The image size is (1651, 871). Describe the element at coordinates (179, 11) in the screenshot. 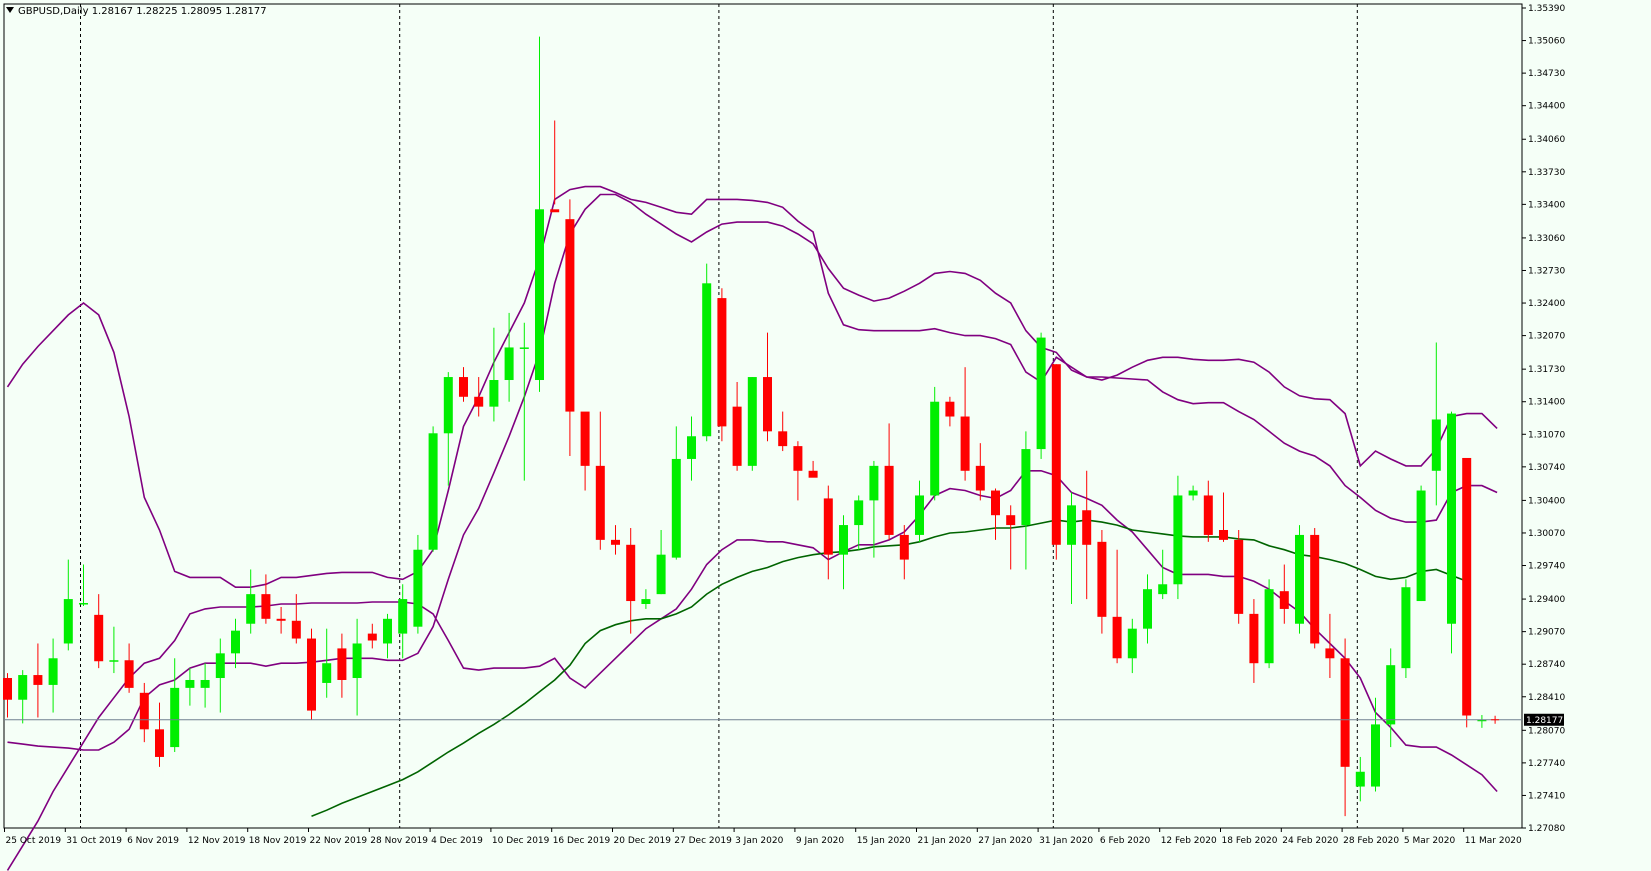

I see `ohlc-values: 1.28167 1.28225 1.28095 1.28177` at that location.